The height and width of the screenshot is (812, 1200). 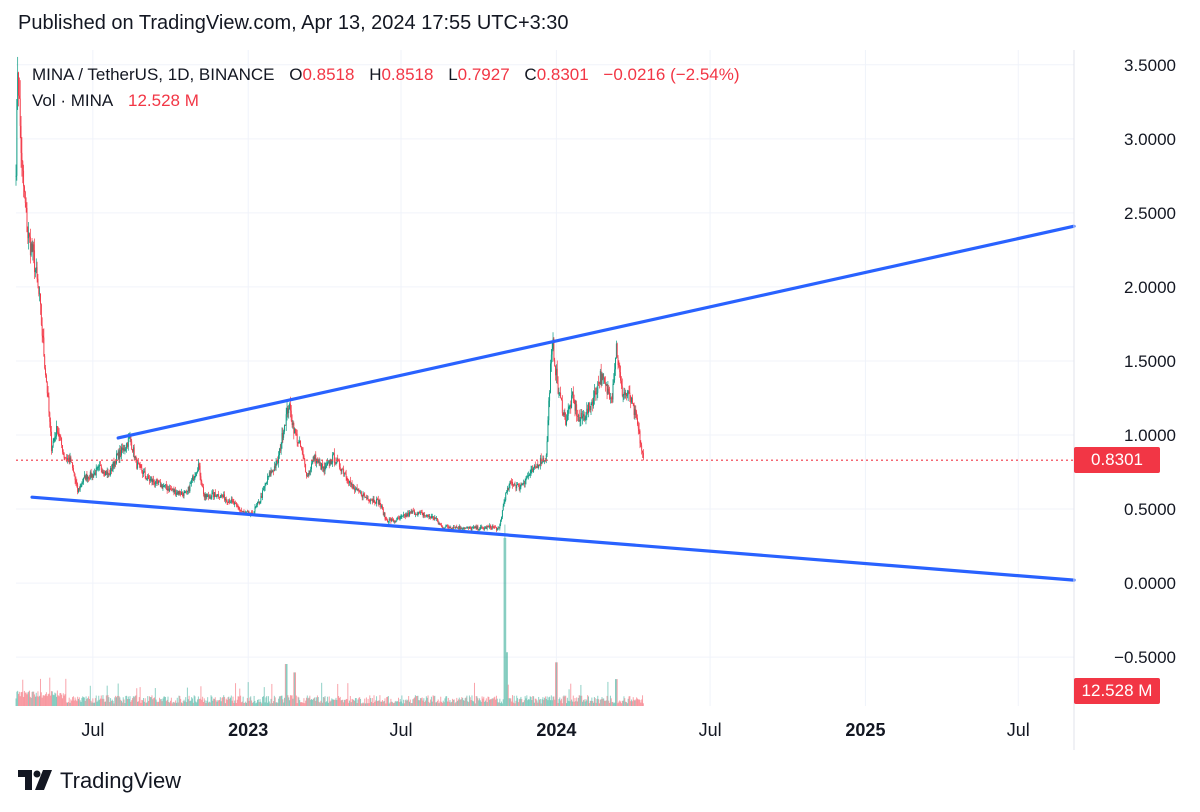 What do you see at coordinates (553, 538) in the screenshot?
I see `trendline-lower` at bounding box center [553, 538].